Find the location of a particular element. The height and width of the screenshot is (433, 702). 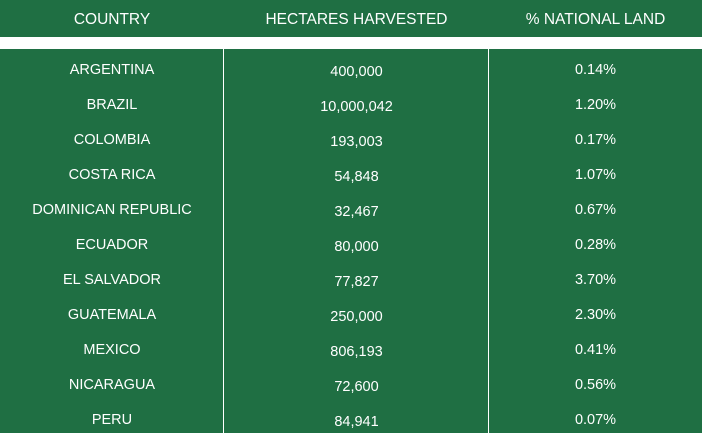

header-separator is located at coordinates (351, 43).